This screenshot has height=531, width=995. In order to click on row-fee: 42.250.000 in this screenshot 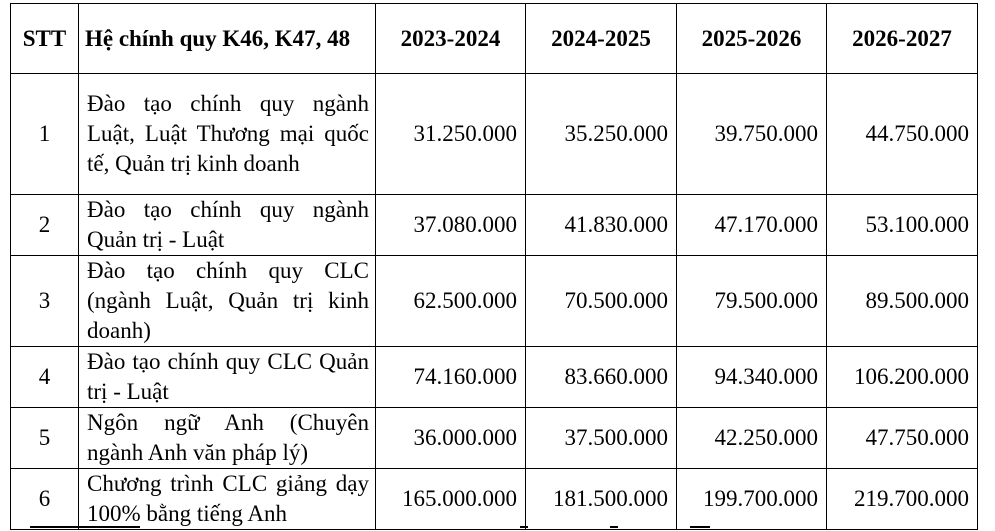, I will do `click(751, 438)`.